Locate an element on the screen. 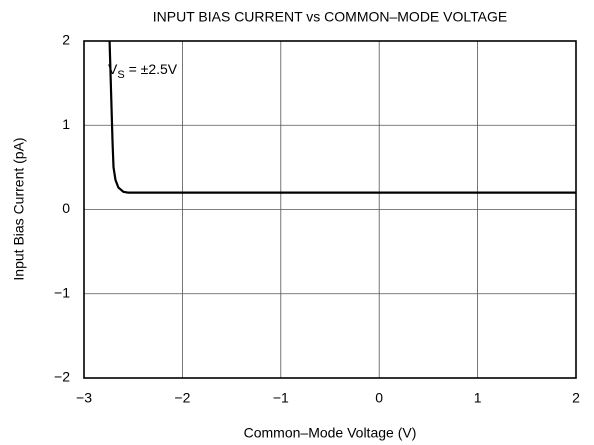  y-tick-label: 0 is located at coordinates (66, 208).